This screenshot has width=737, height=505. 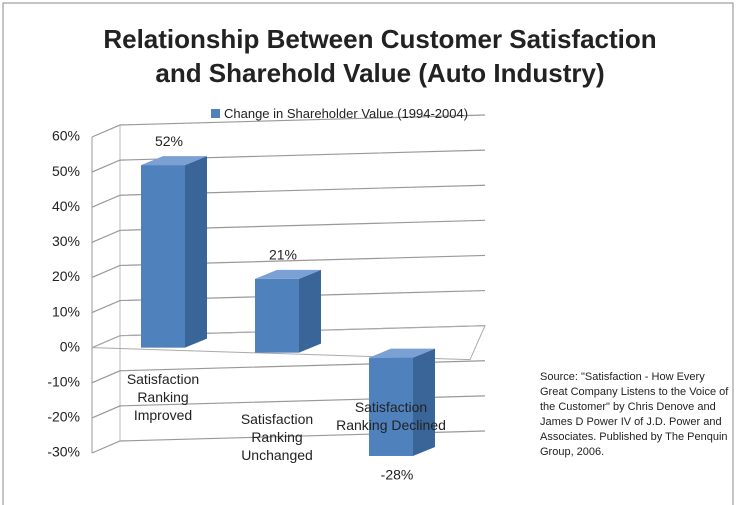 I want to click on legend: Change in Shareholder Value (1994-2004), so click(x=339, y=113).